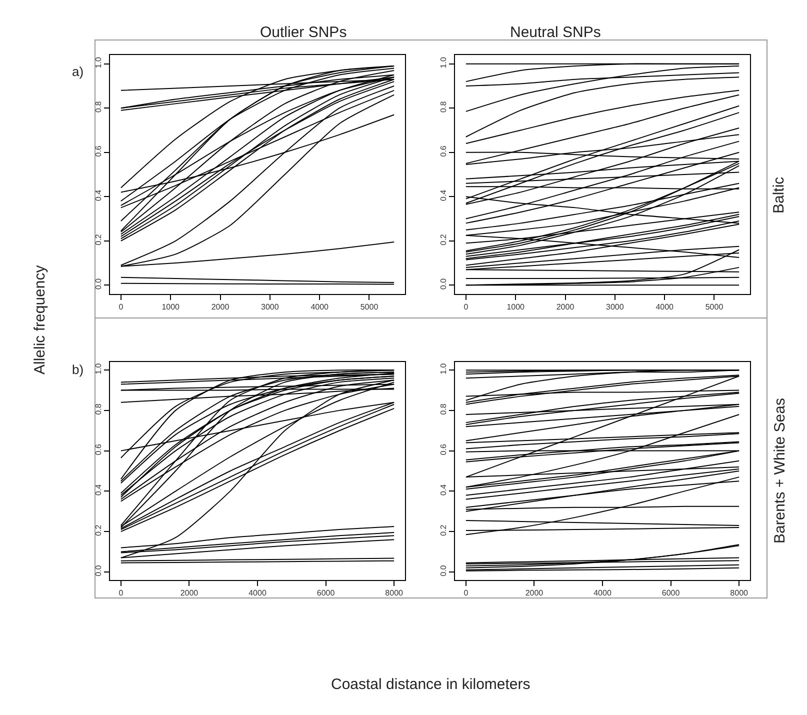  What do you see at coordinates (555, 32) in the screenshot?
I see `chart-title: Neutral SNPs` at bounding box center [555, 32].